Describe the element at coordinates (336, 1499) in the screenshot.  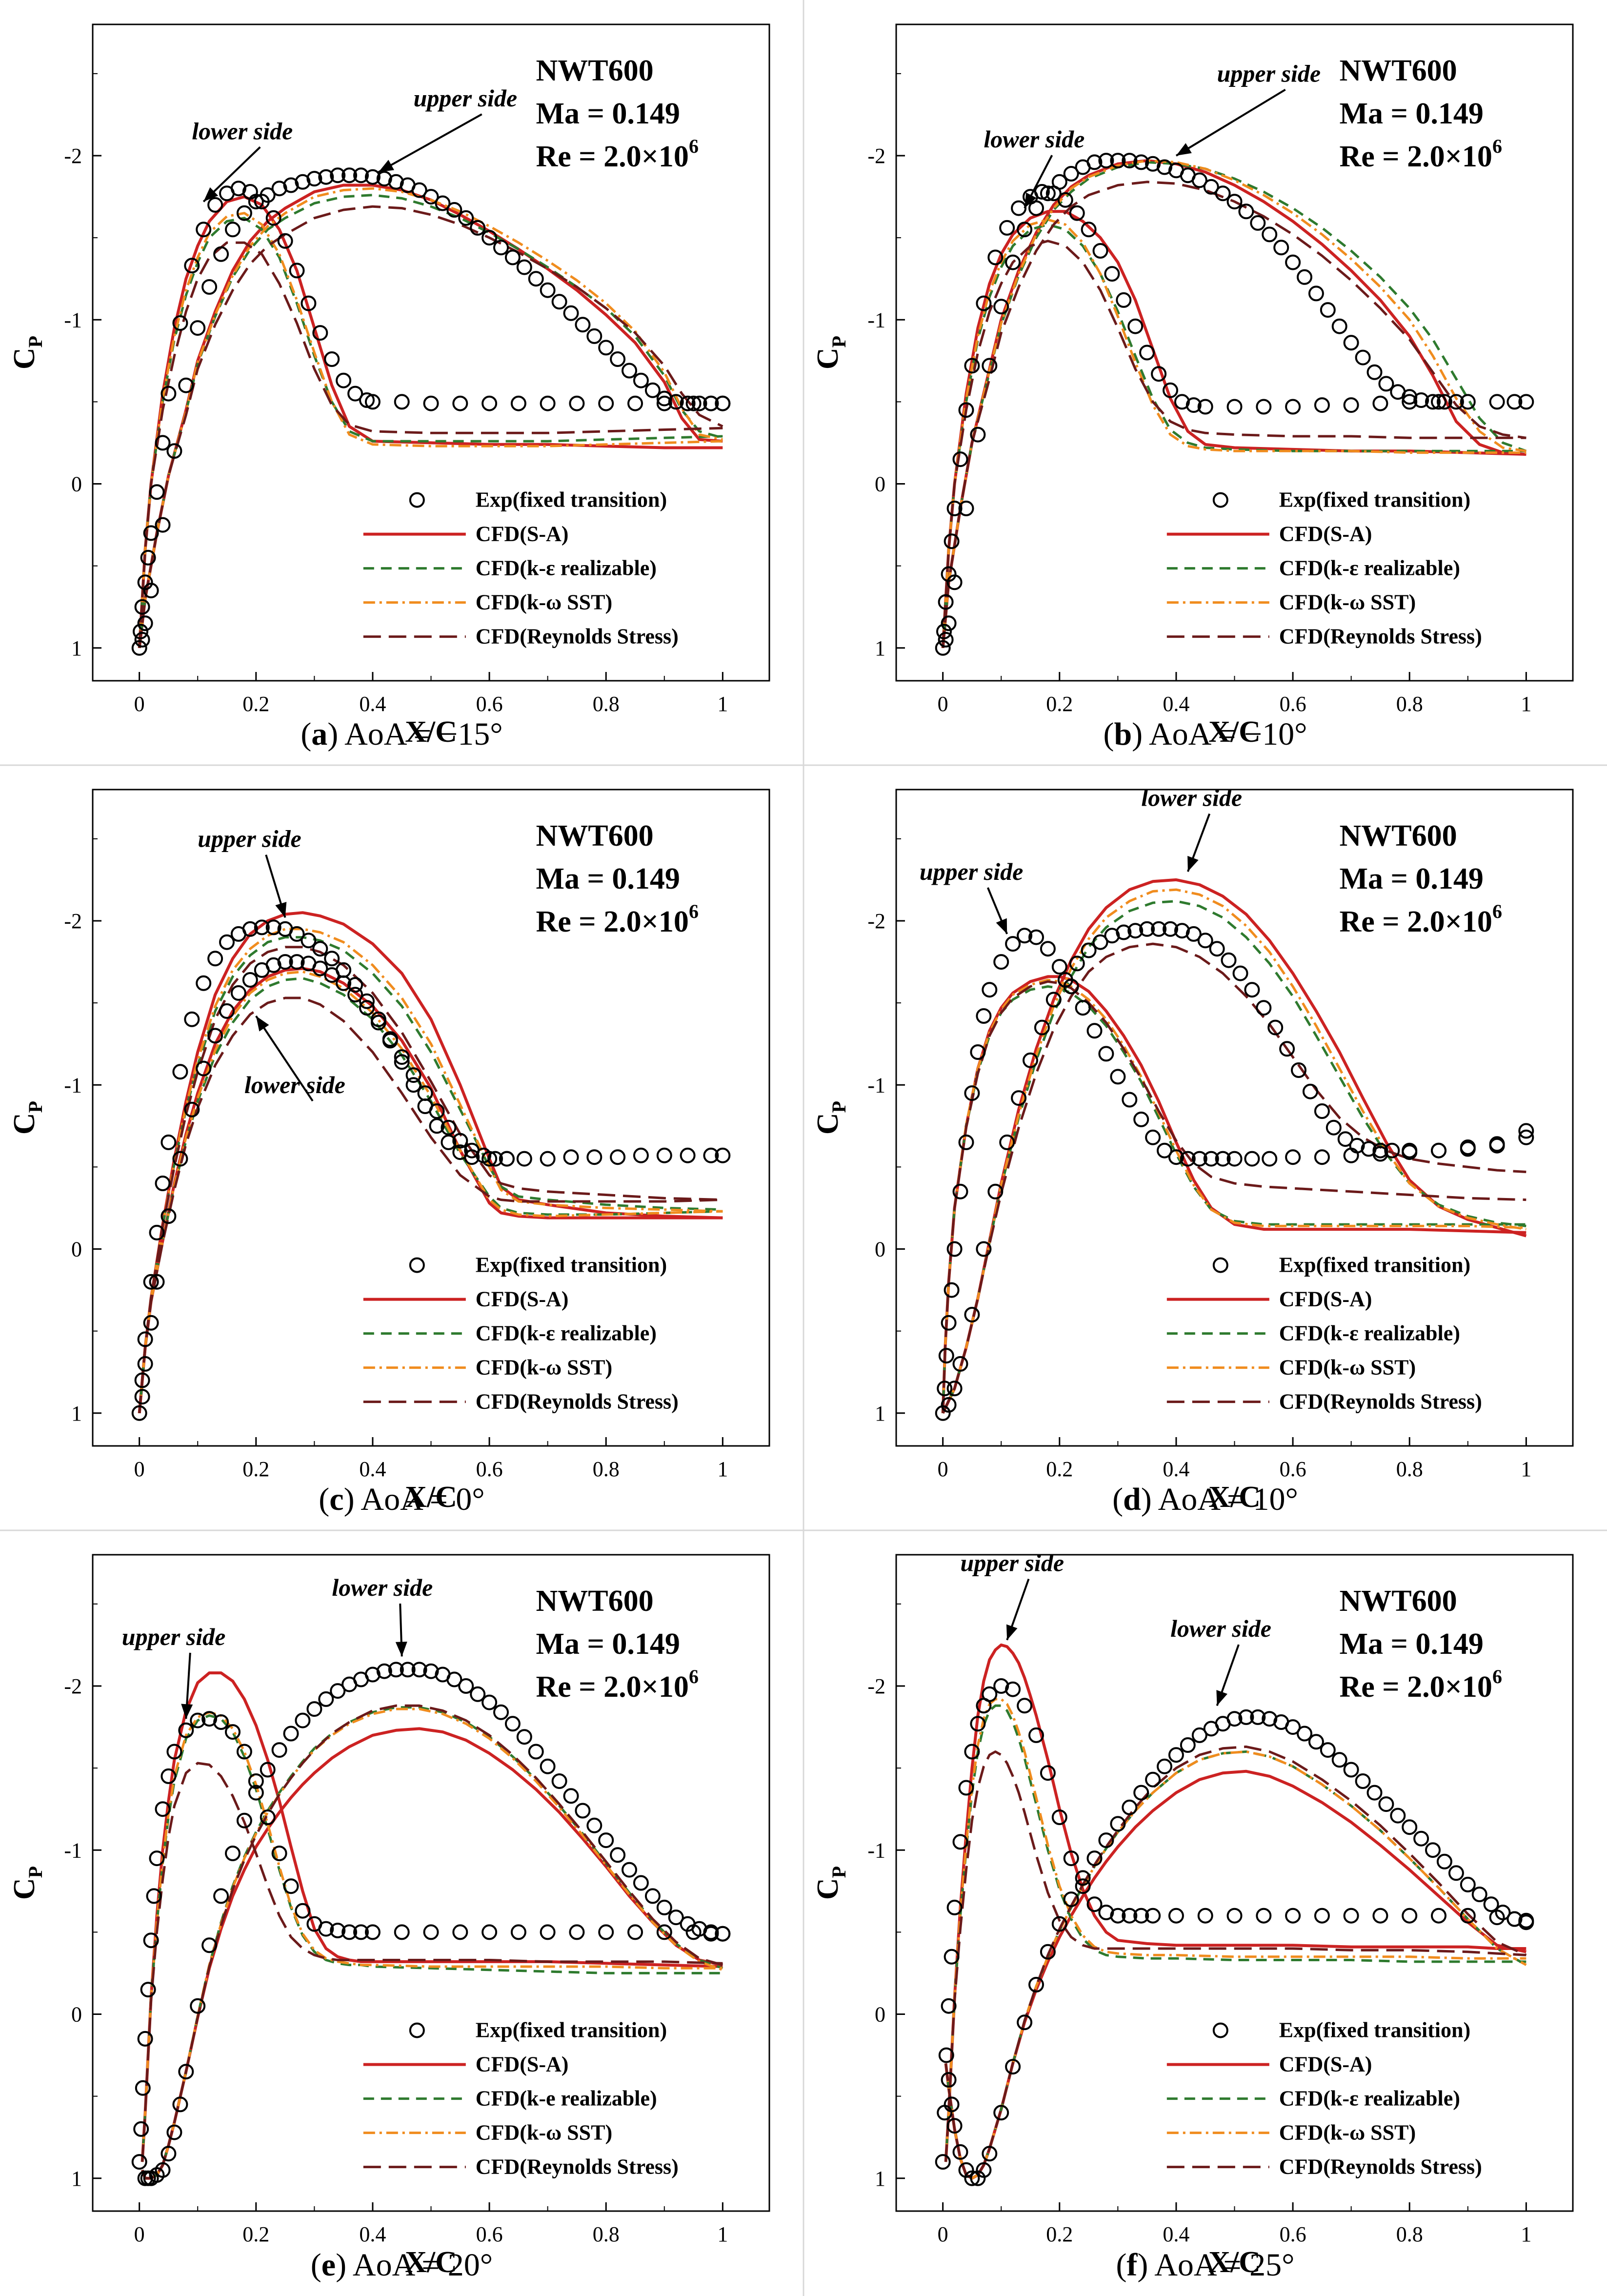
I see `caption-letter: c` at that location.